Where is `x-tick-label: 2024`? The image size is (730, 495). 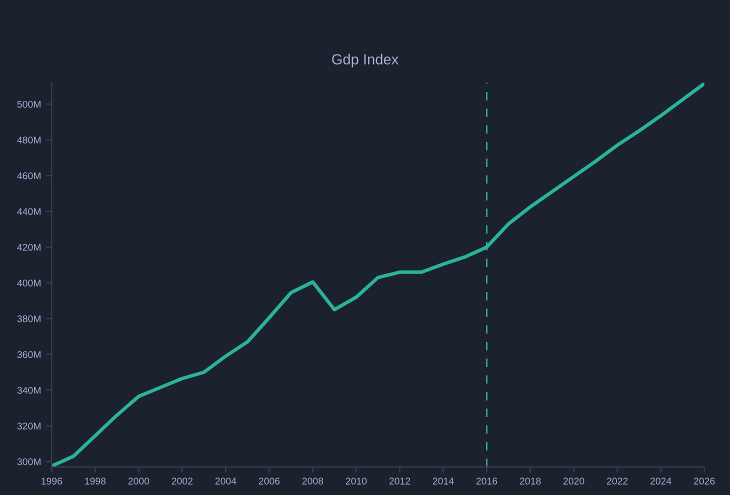
x-tick-label: 2024 is located at coordinates (661, 481).